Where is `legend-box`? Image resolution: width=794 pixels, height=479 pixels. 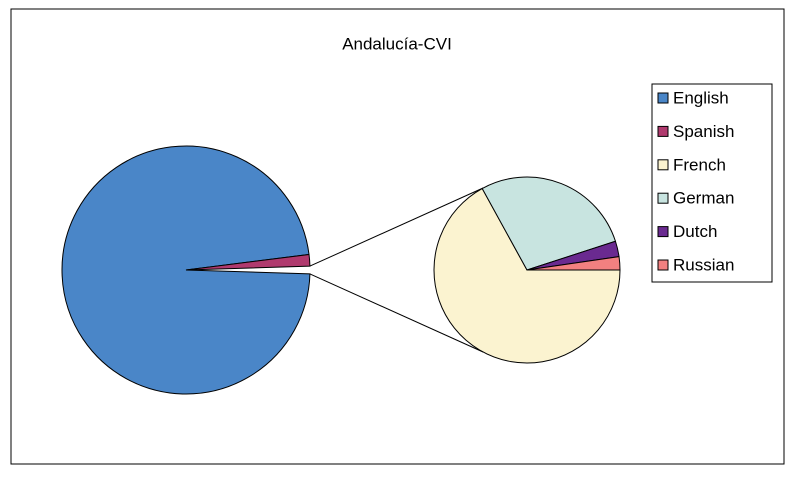 legend-box is located at coordinates (712, 183).